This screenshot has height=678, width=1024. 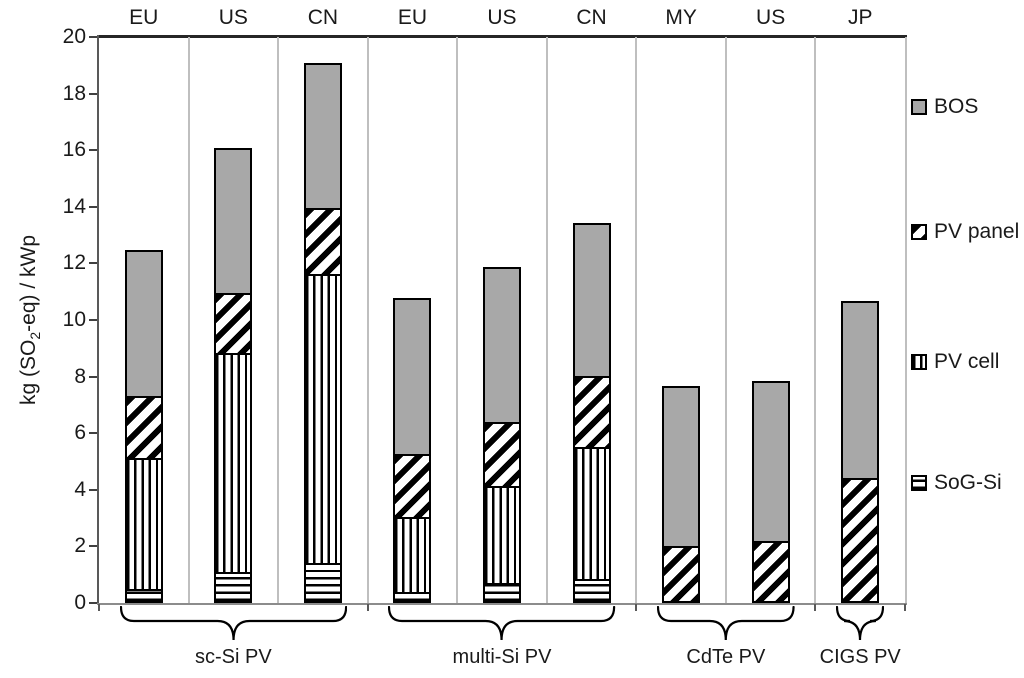 I want to click on bar-sc-si-pv-eu, so click(x=143, y=426).